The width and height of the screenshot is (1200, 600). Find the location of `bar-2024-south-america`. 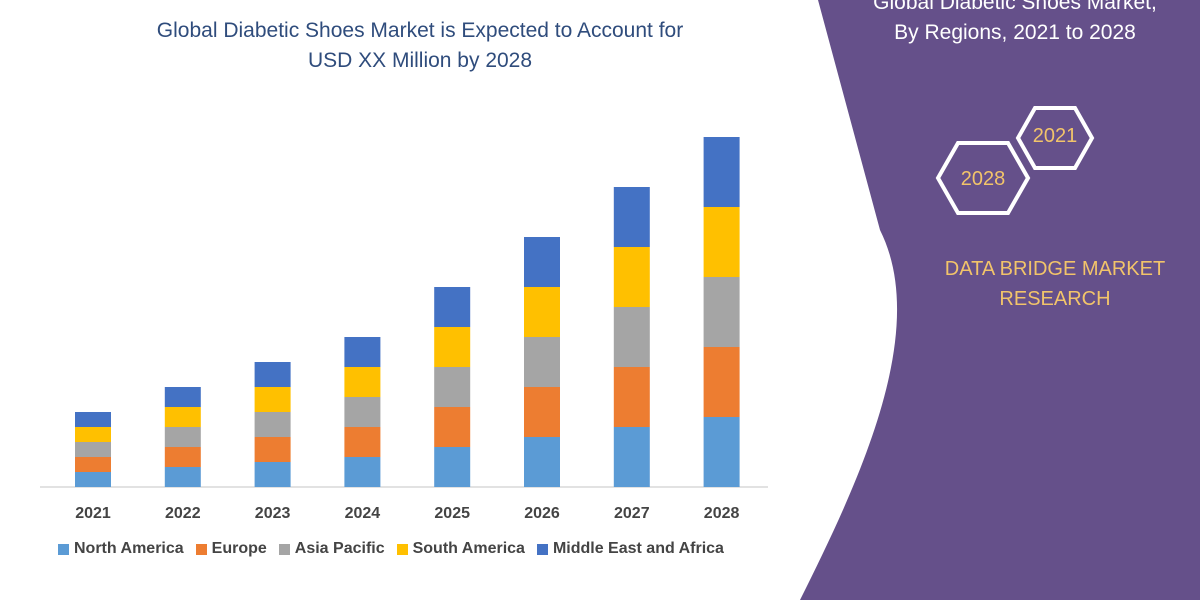

bar-2024-south-america is located at coordinates (362, 382).